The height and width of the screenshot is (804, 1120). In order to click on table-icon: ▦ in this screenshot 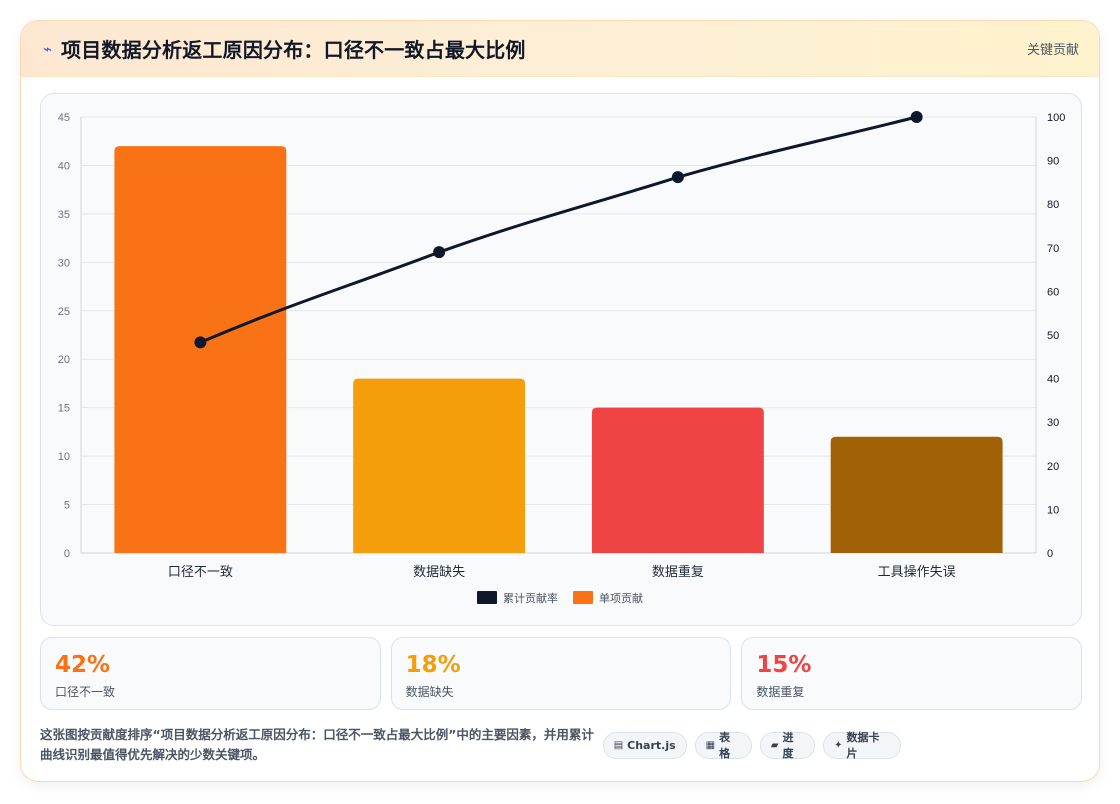, I will do `click(710, 745)`.